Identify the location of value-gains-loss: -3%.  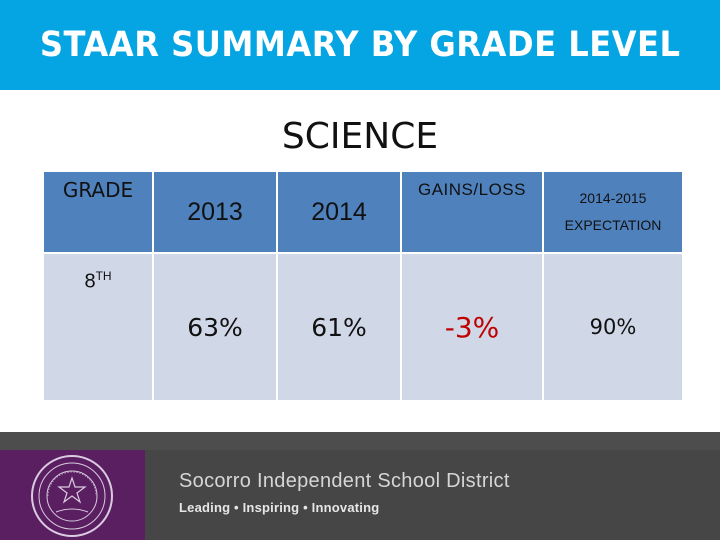
(472, 327).